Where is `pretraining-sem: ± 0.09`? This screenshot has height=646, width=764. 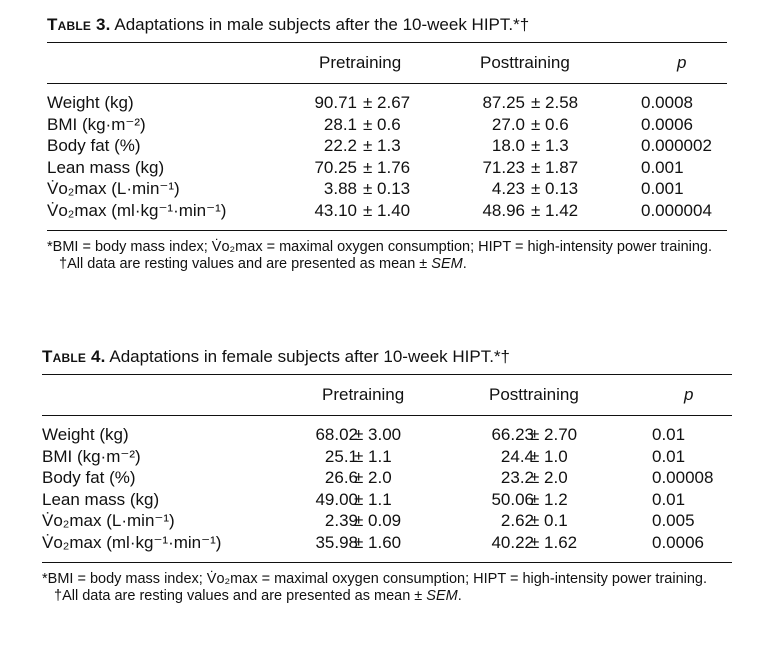 pretraining-sem: ± 0.09 is located at coordinates (378, 520).